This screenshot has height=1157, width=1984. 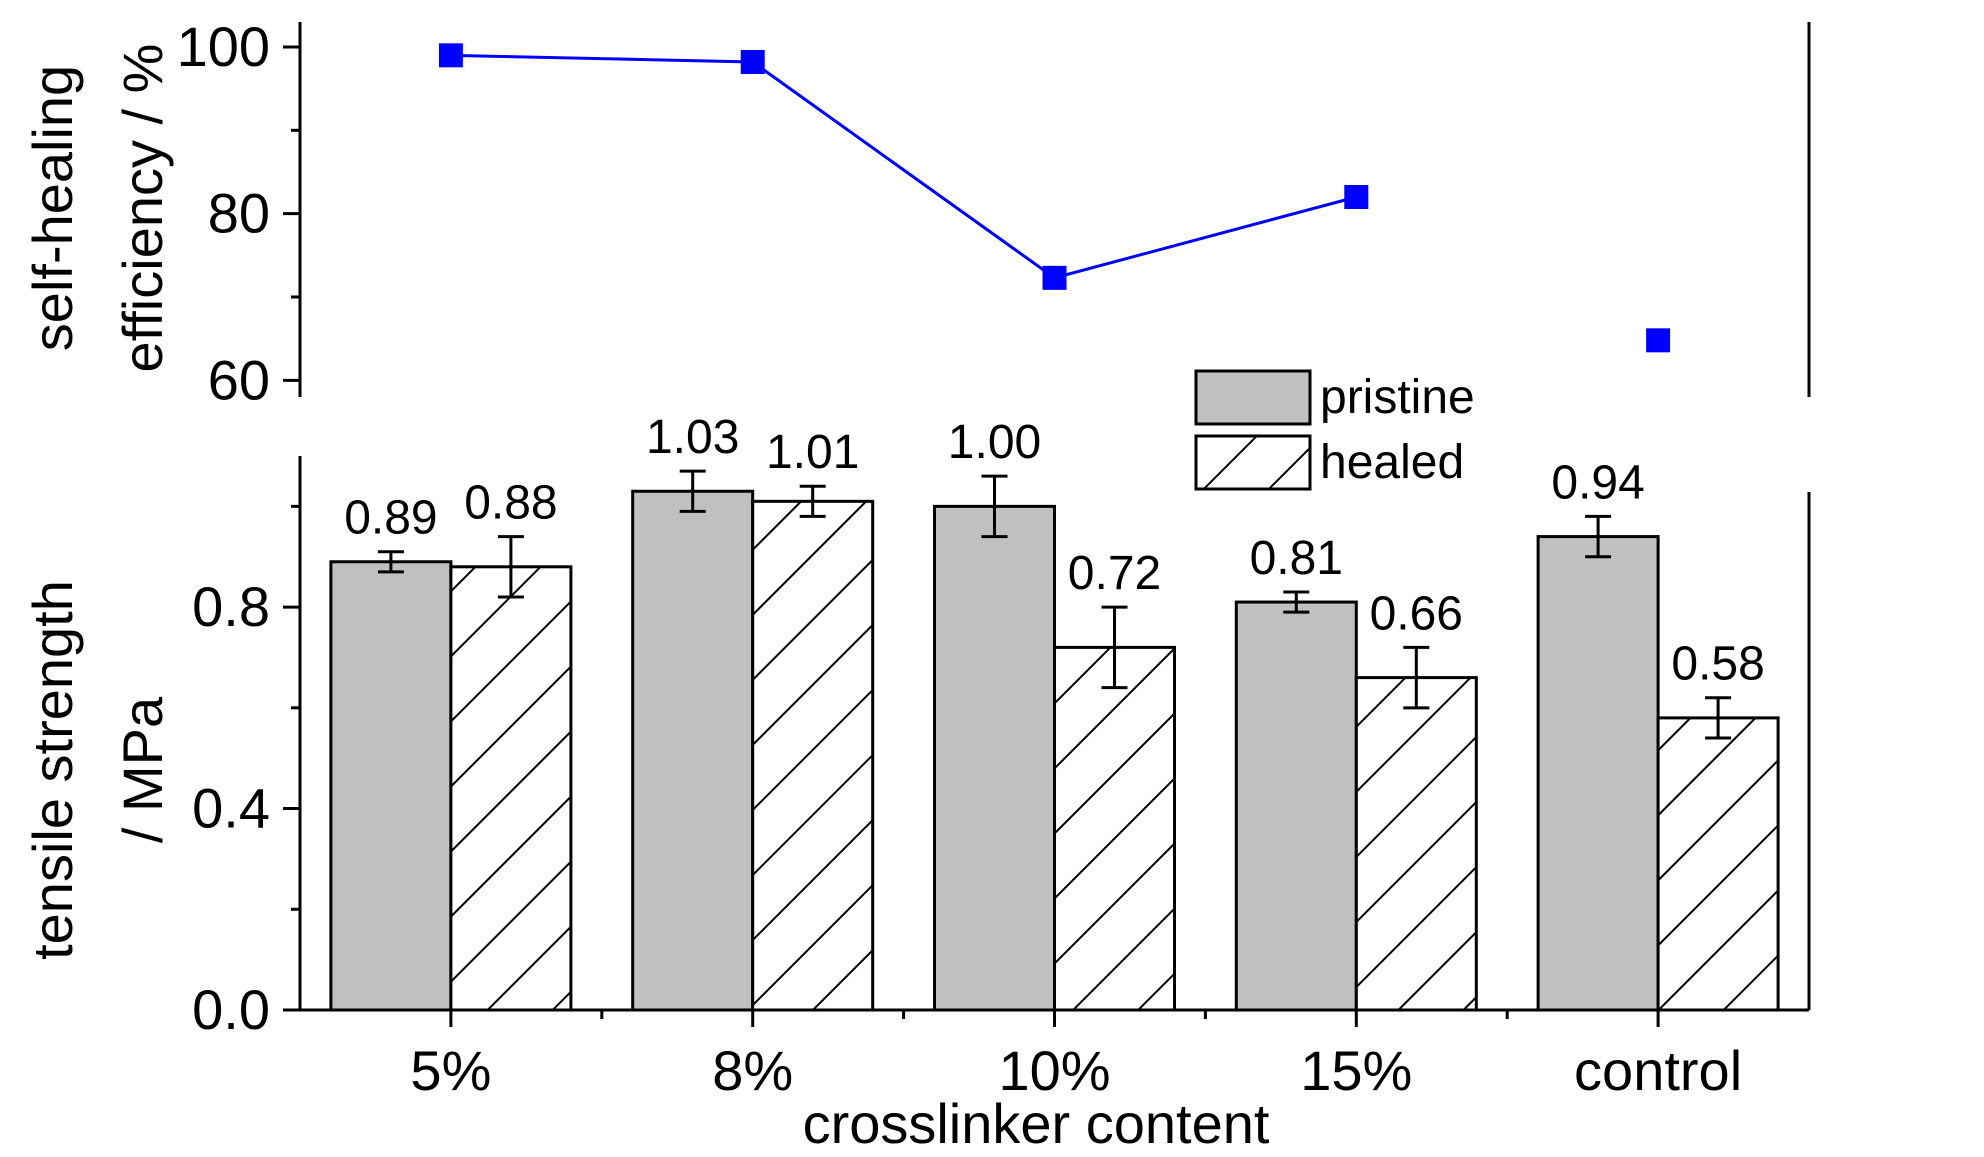 What do you see at coordinates (903, 166) in the screenshot?
I see `efficiency-line` at bounding box center [903, 166].